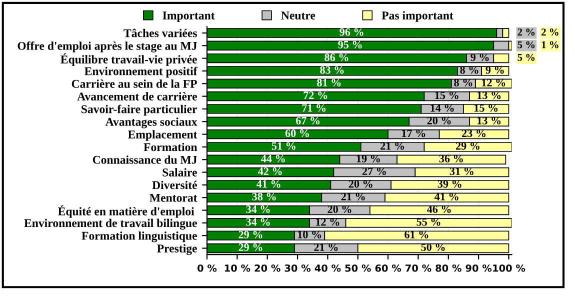 The width and height of the screenshot is (575, 296). I want to click on data-label: 81 %, so click(329, 82).